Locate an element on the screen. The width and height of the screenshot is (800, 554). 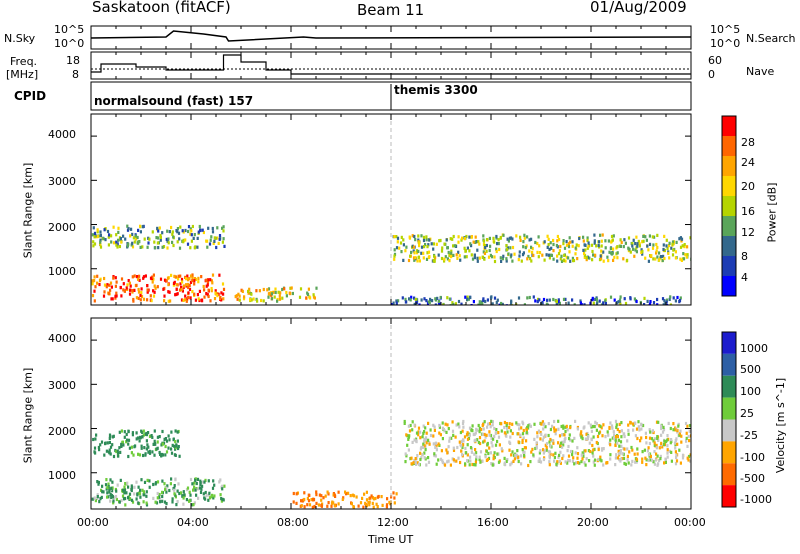
velocity-colorbar-frame is located at coordinates (729, 419).